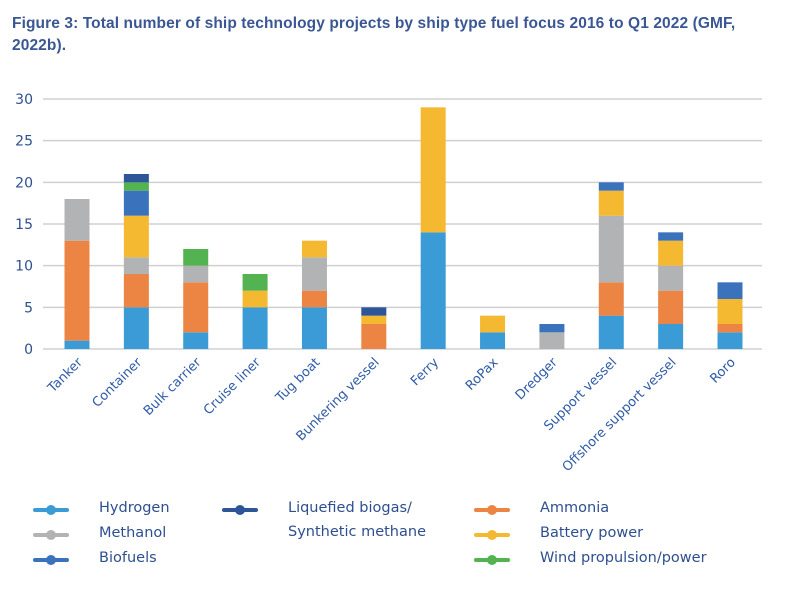  What do you see at coordinates (28, 308) in the screenshot?
I see `y-tick-label: 5` at bounding box center [28, 308].